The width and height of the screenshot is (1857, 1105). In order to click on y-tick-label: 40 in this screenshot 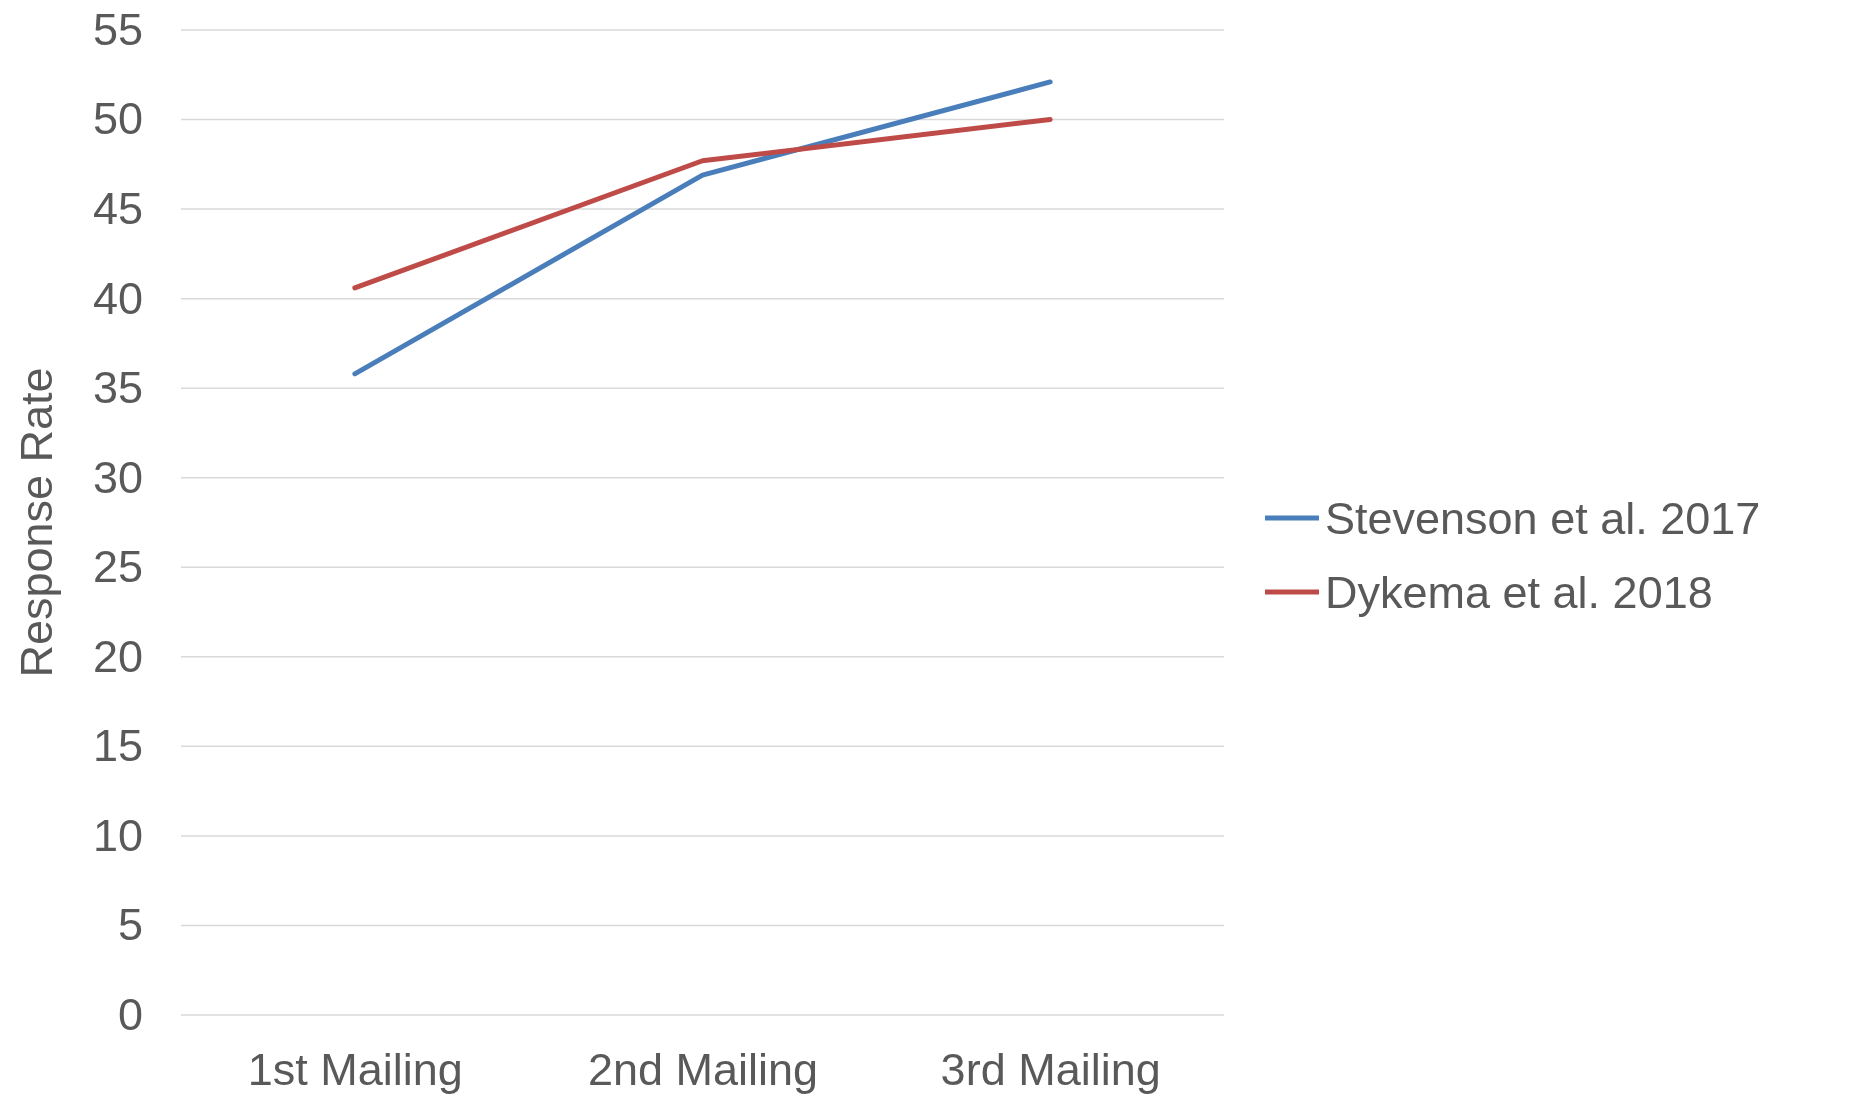, I will do `click(117, 298)`.